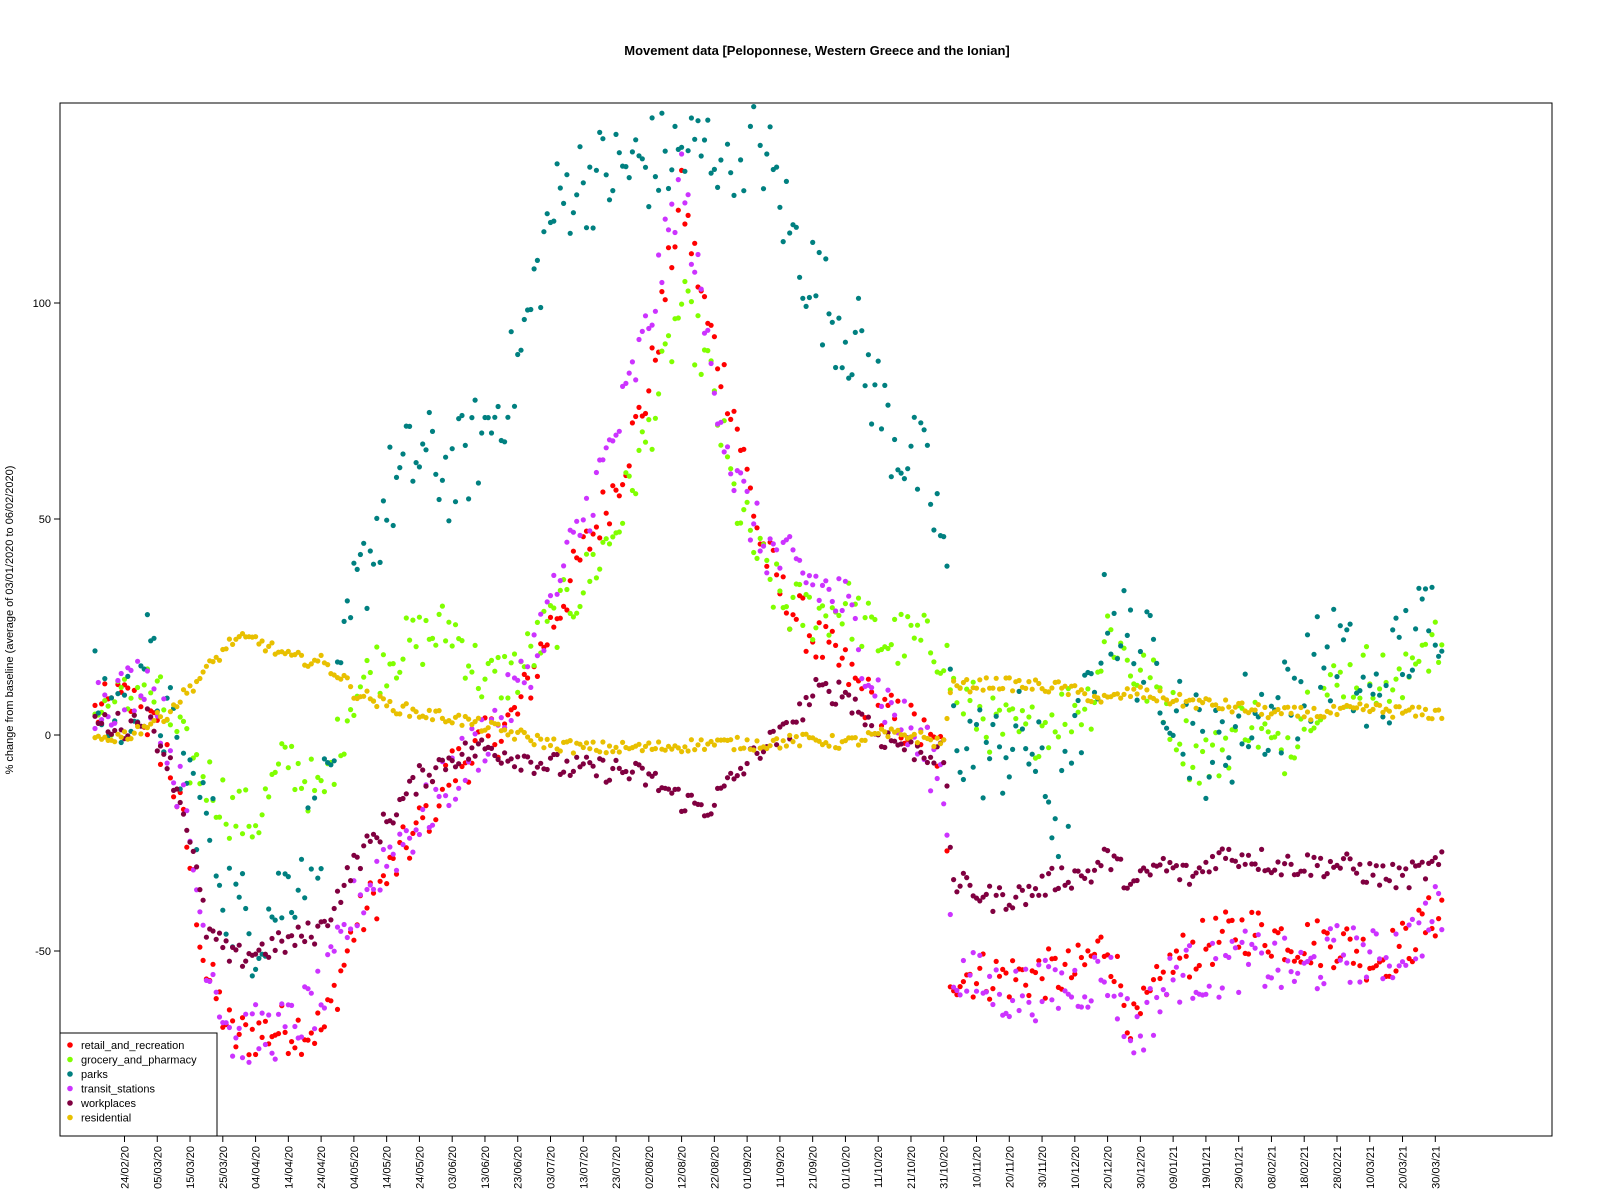  What do you see at coordinates (139, 1061) in the screenshot?
I see `legend-label: grocery_and_pharmacy` at bounding box center [139, 1061].